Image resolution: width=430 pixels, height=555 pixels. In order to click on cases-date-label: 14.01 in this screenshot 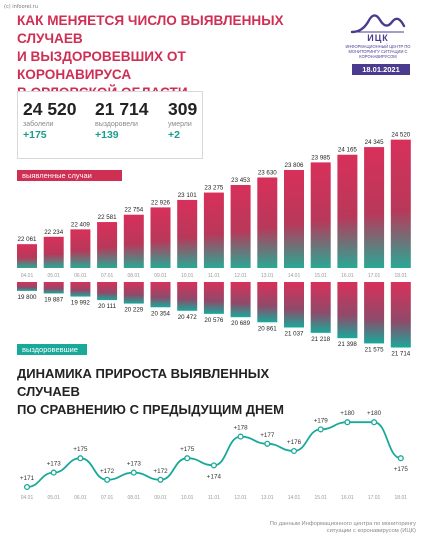, I will do `click(294, 276)`.